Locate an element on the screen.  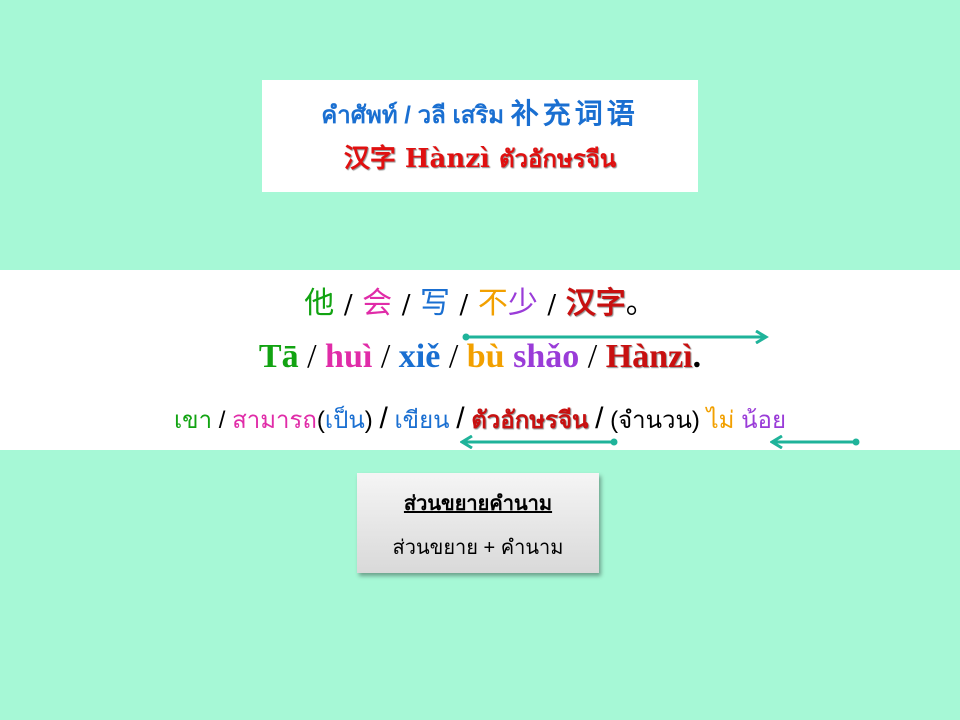
modifier-title: ส่วนขยายคำนาม is located at coordinates (478, 504).